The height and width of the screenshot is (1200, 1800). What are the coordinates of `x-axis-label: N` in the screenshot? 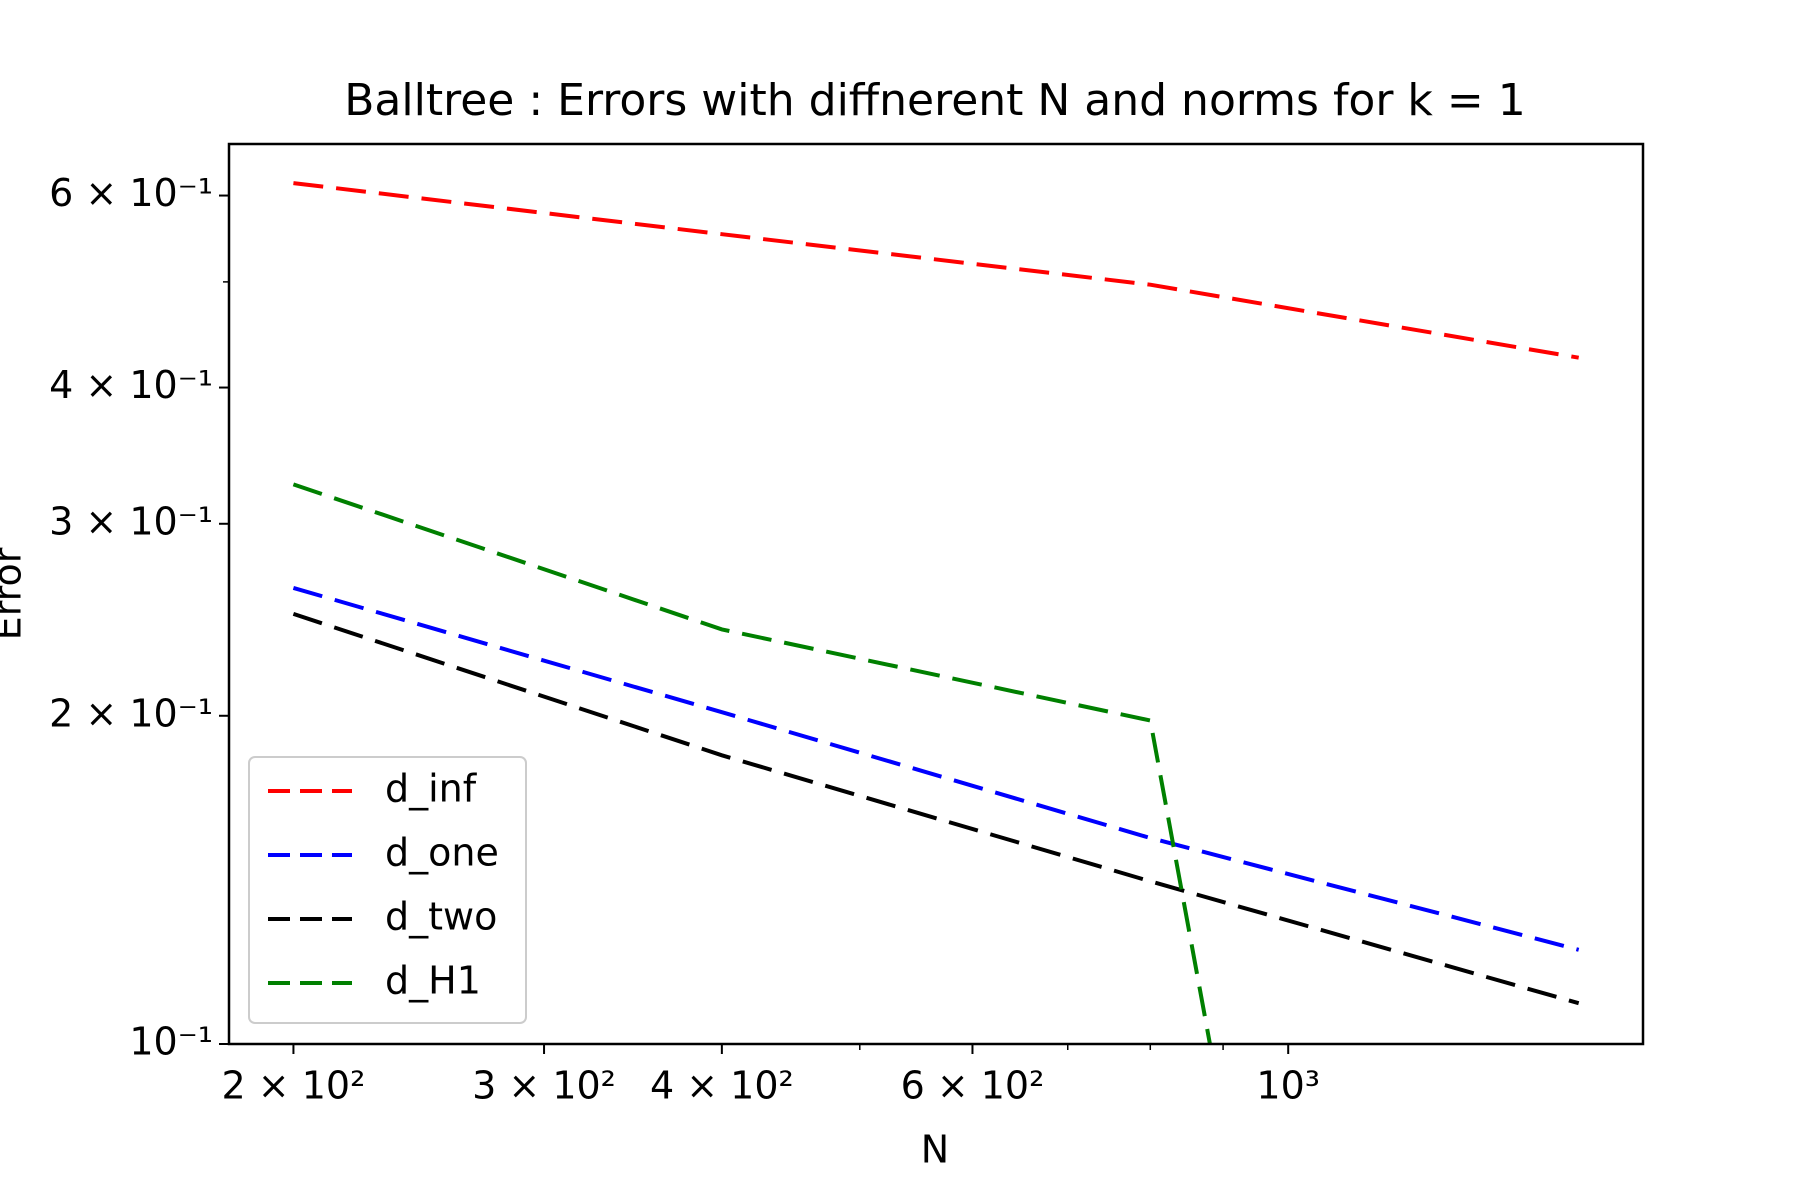 It's located at (935, 1150).